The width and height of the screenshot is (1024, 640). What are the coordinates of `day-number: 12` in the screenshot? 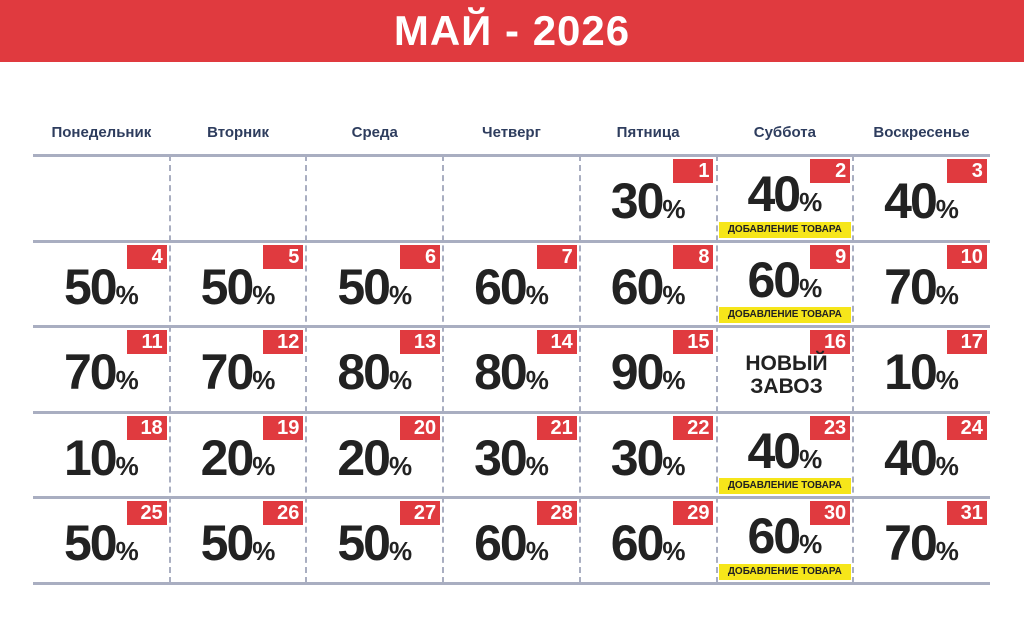 It's located at (283, 342).